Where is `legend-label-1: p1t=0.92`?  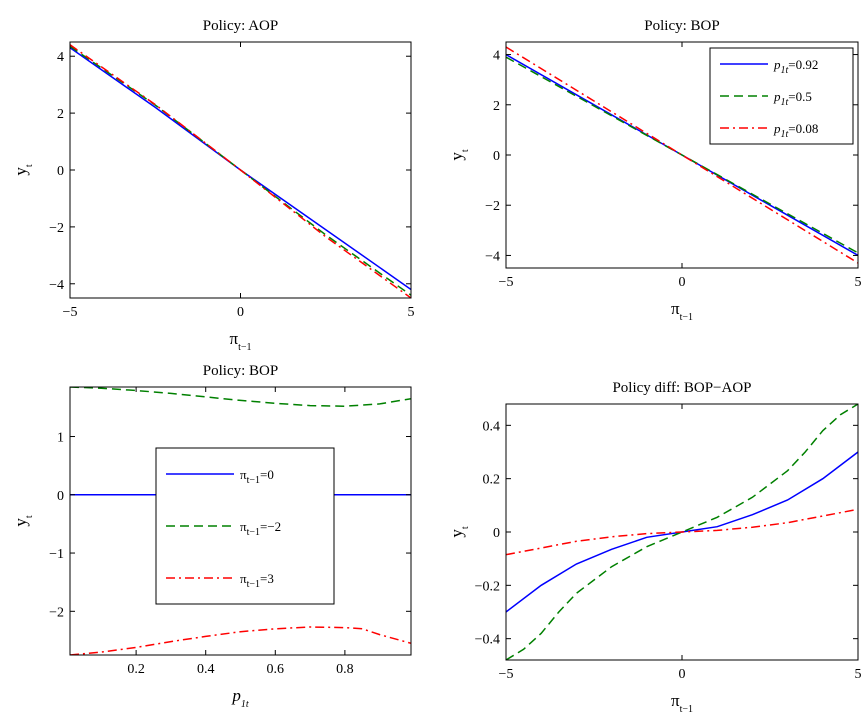
legend-label-1: p1t=0.92 is located at coordinates (795, 66).